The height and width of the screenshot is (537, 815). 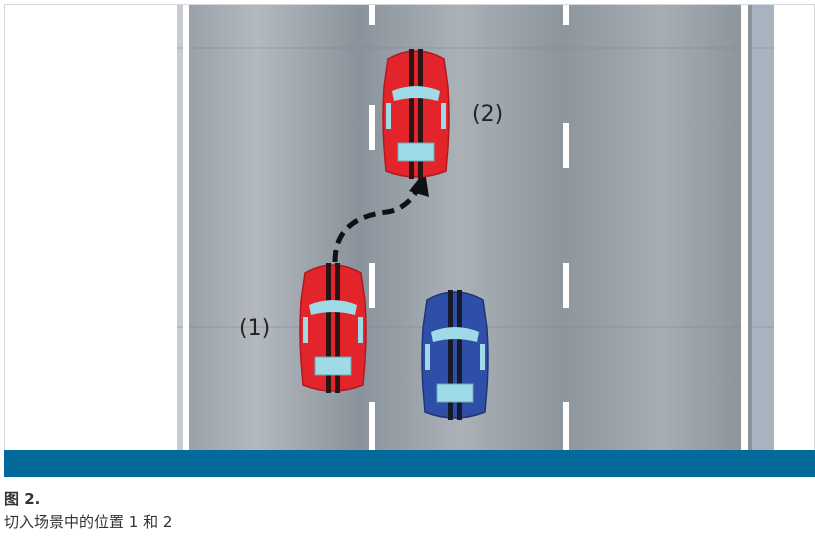 What do you see at coordinates (22, 499) in the screenshot?
I see `figure-caption-title: 图 2.` at bounding box center [22, 499].